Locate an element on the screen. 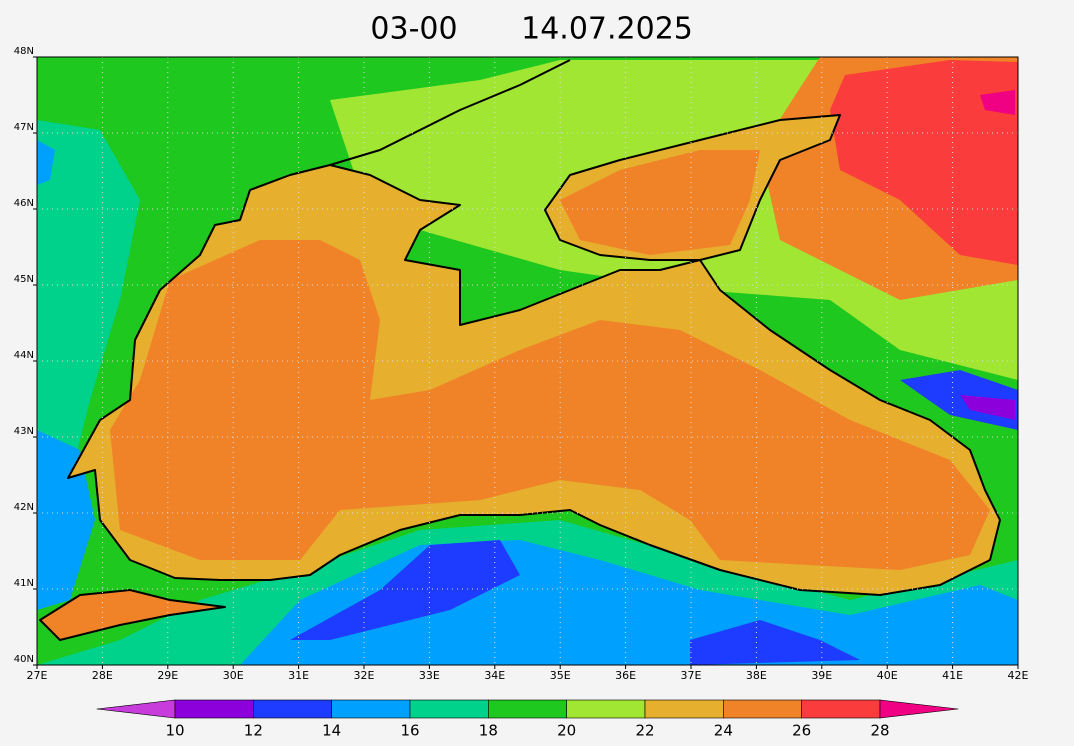 The height and width of the screenshot is (746, 1074). y-tick-label: 47N is located at coordinates (24, 127).